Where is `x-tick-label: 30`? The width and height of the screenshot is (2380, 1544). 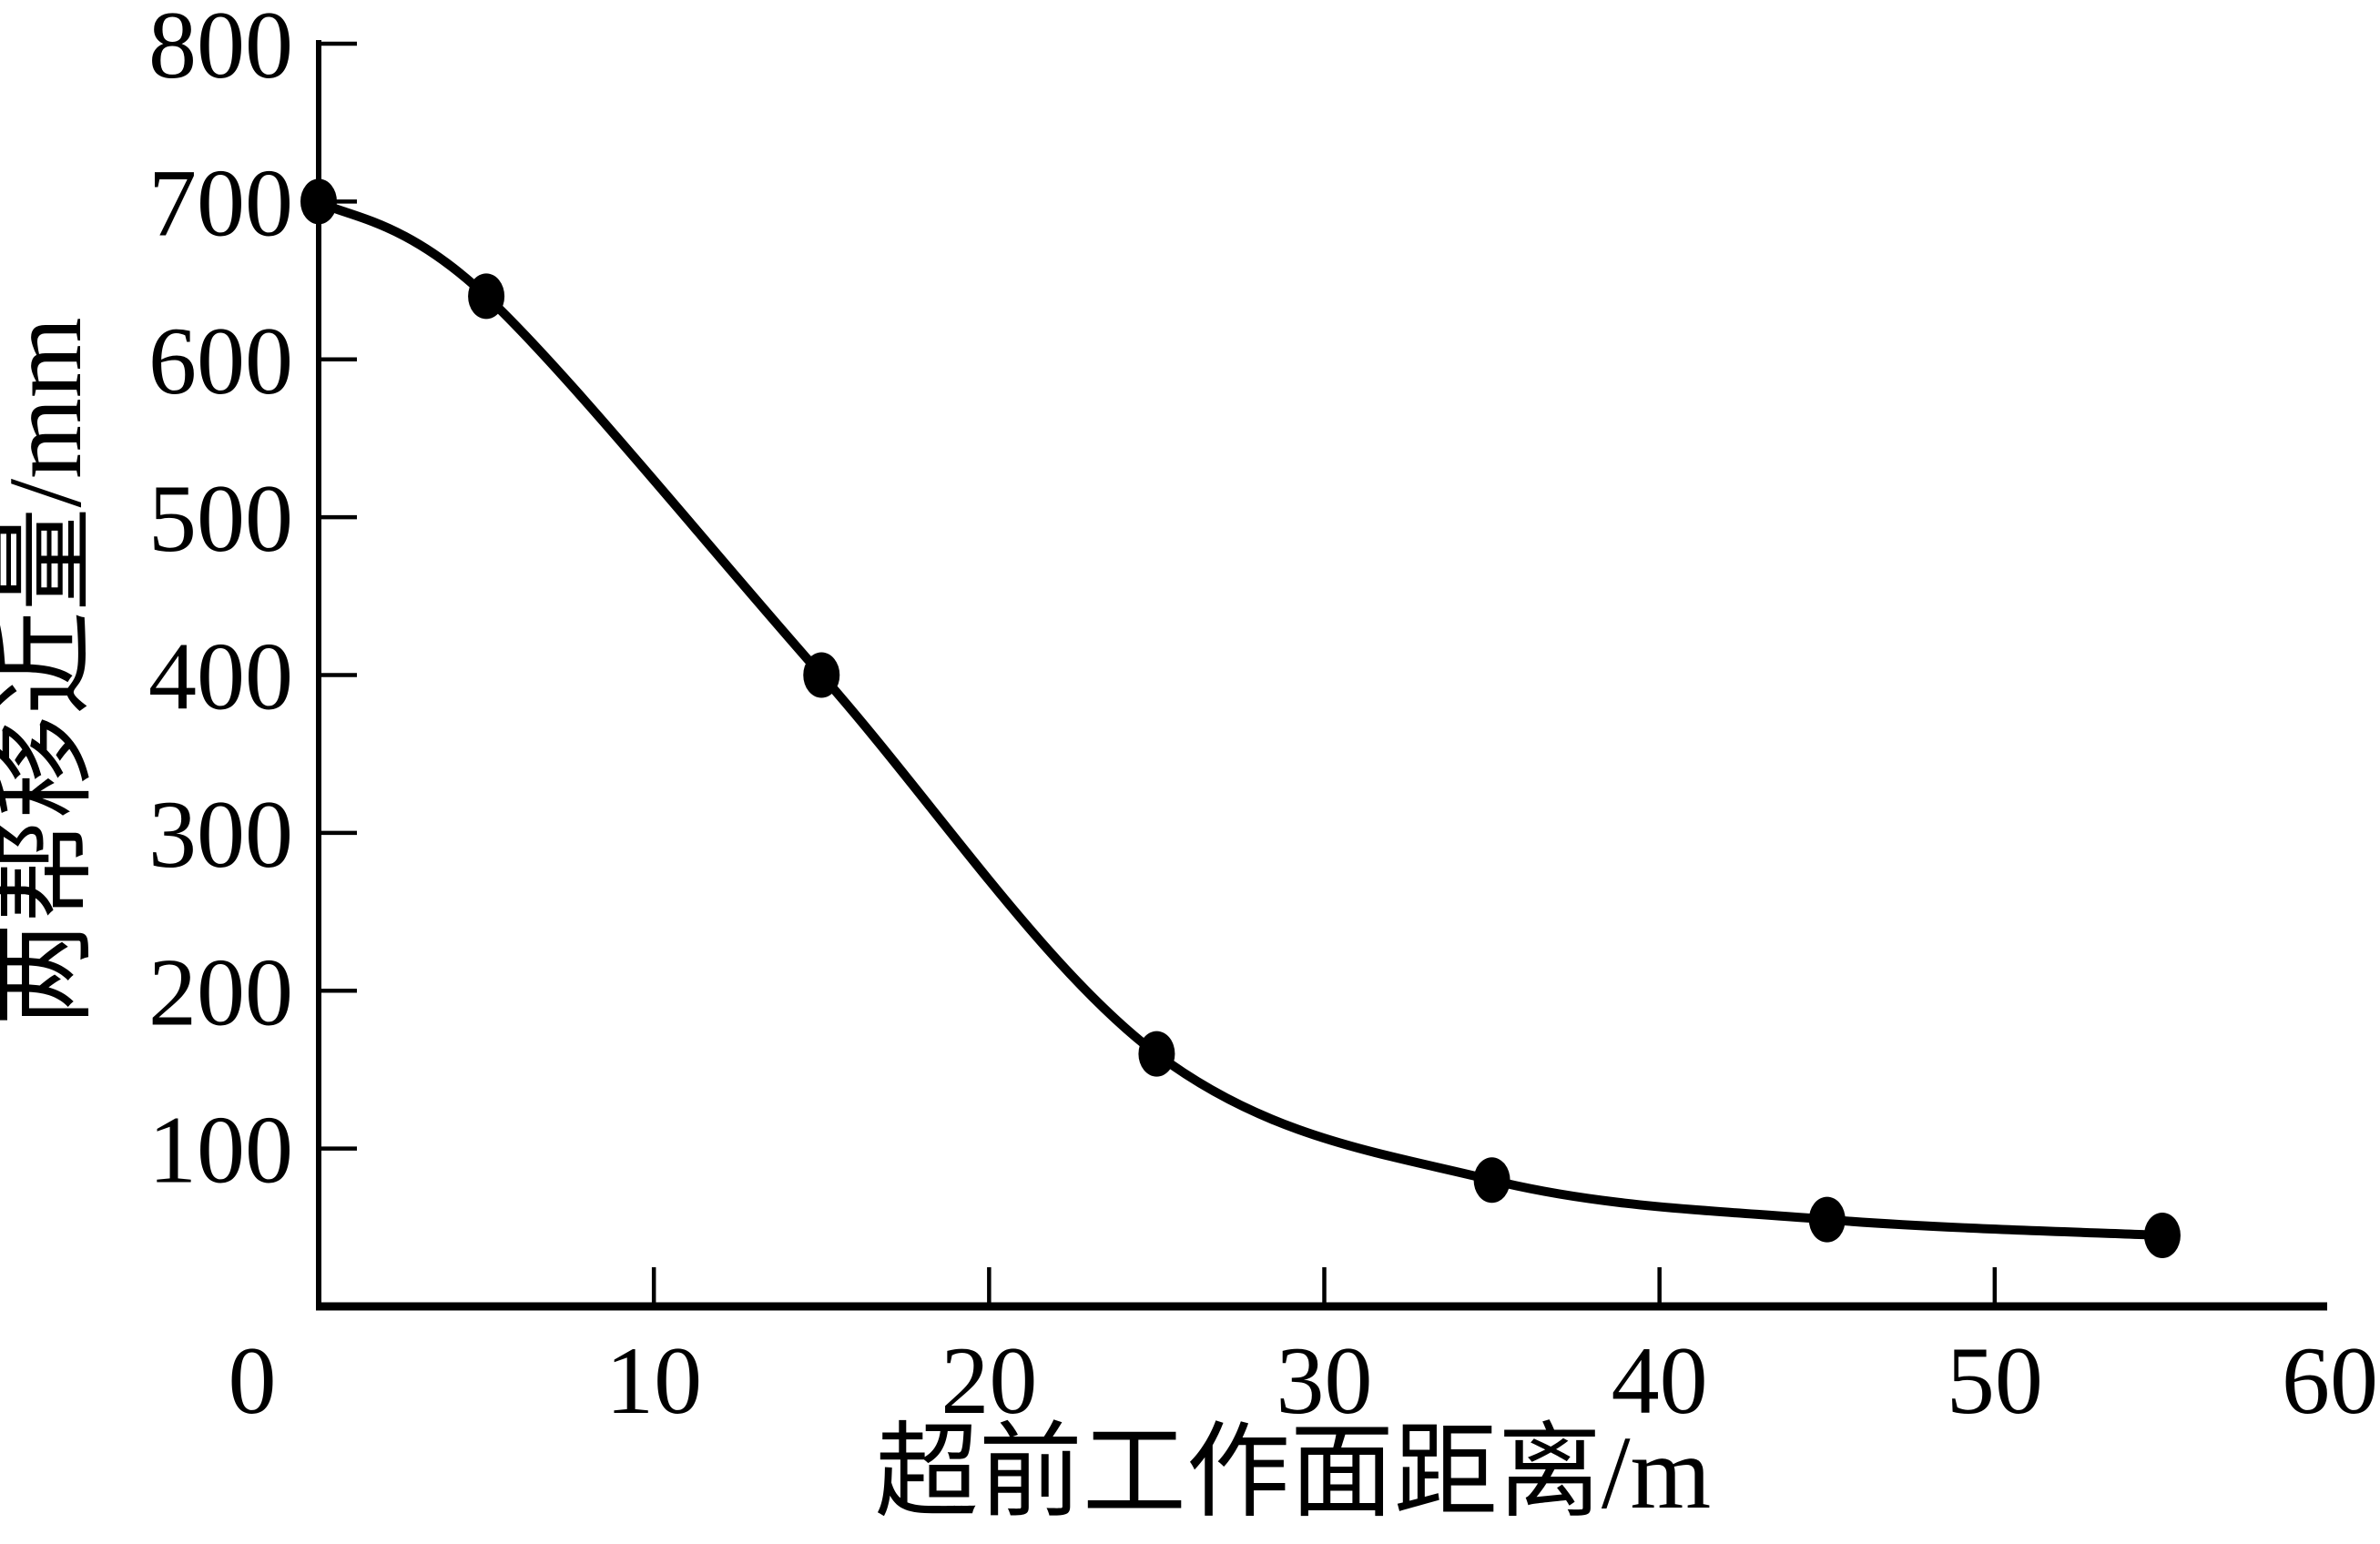 x-tick-label: 30 is located at coordinates (1325, 1380).